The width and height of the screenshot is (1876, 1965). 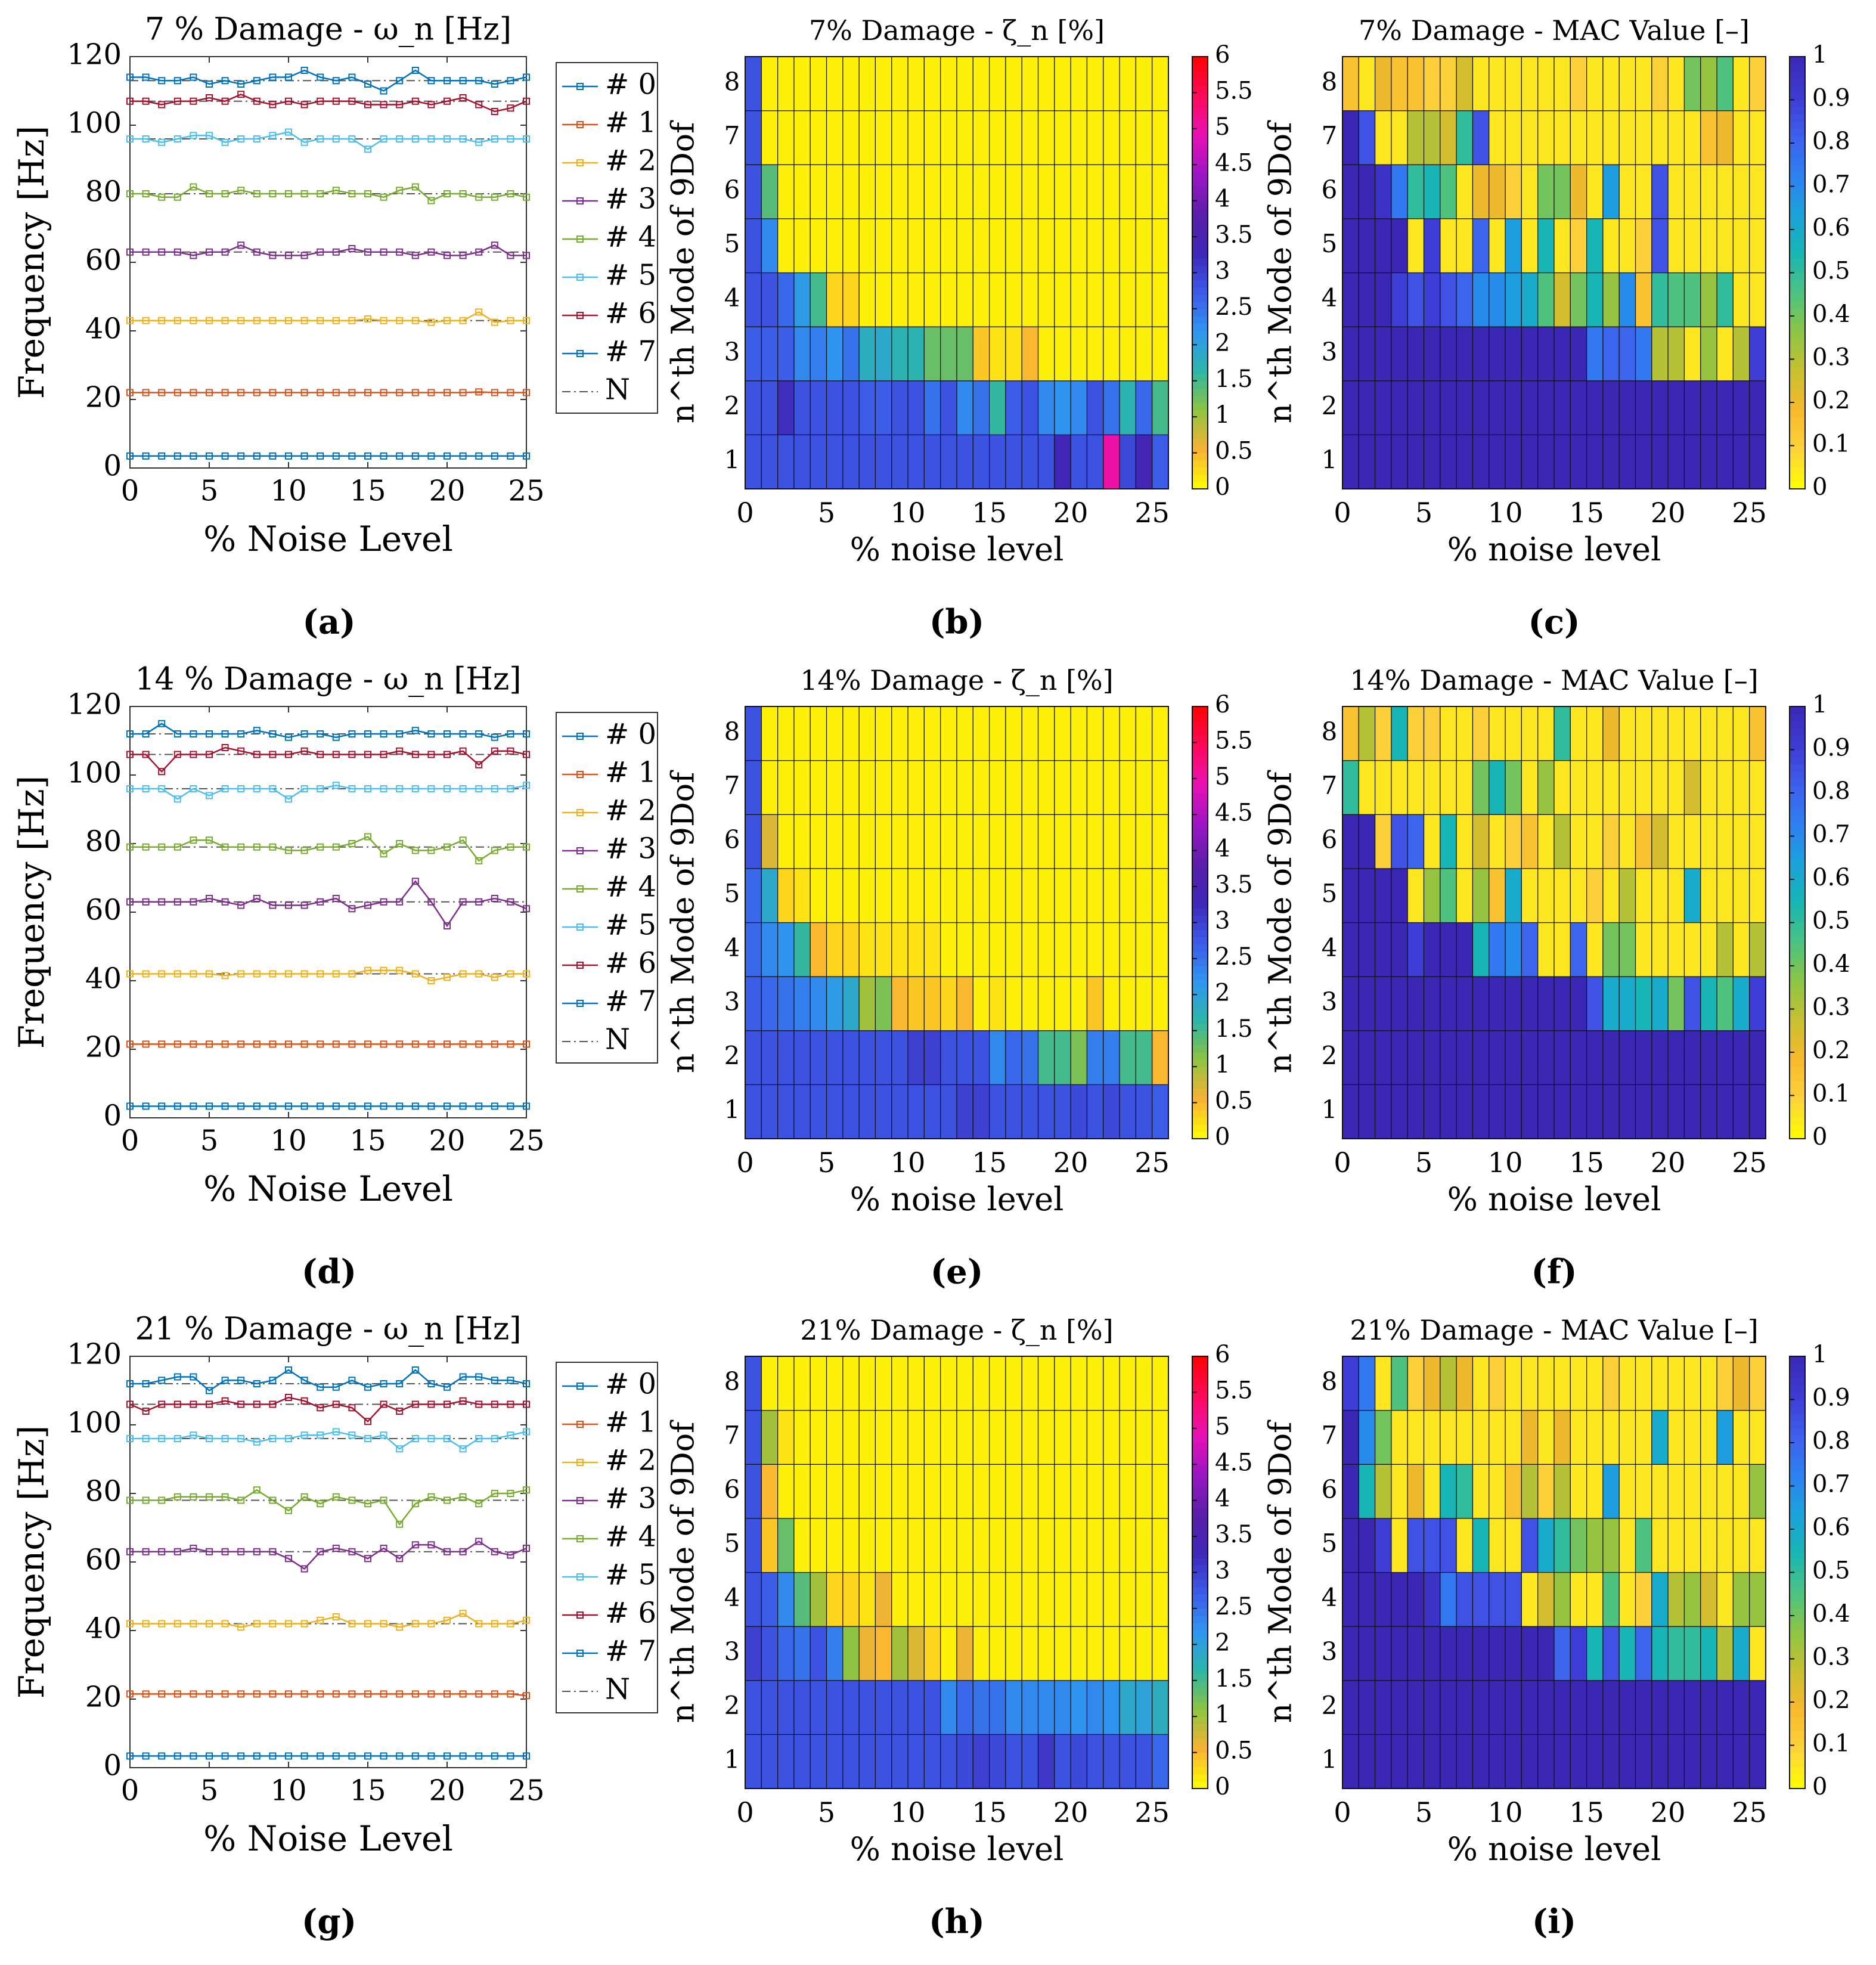 I want to click on colorbar-tick-label: 0.8, so click(x=1831, y=1441).